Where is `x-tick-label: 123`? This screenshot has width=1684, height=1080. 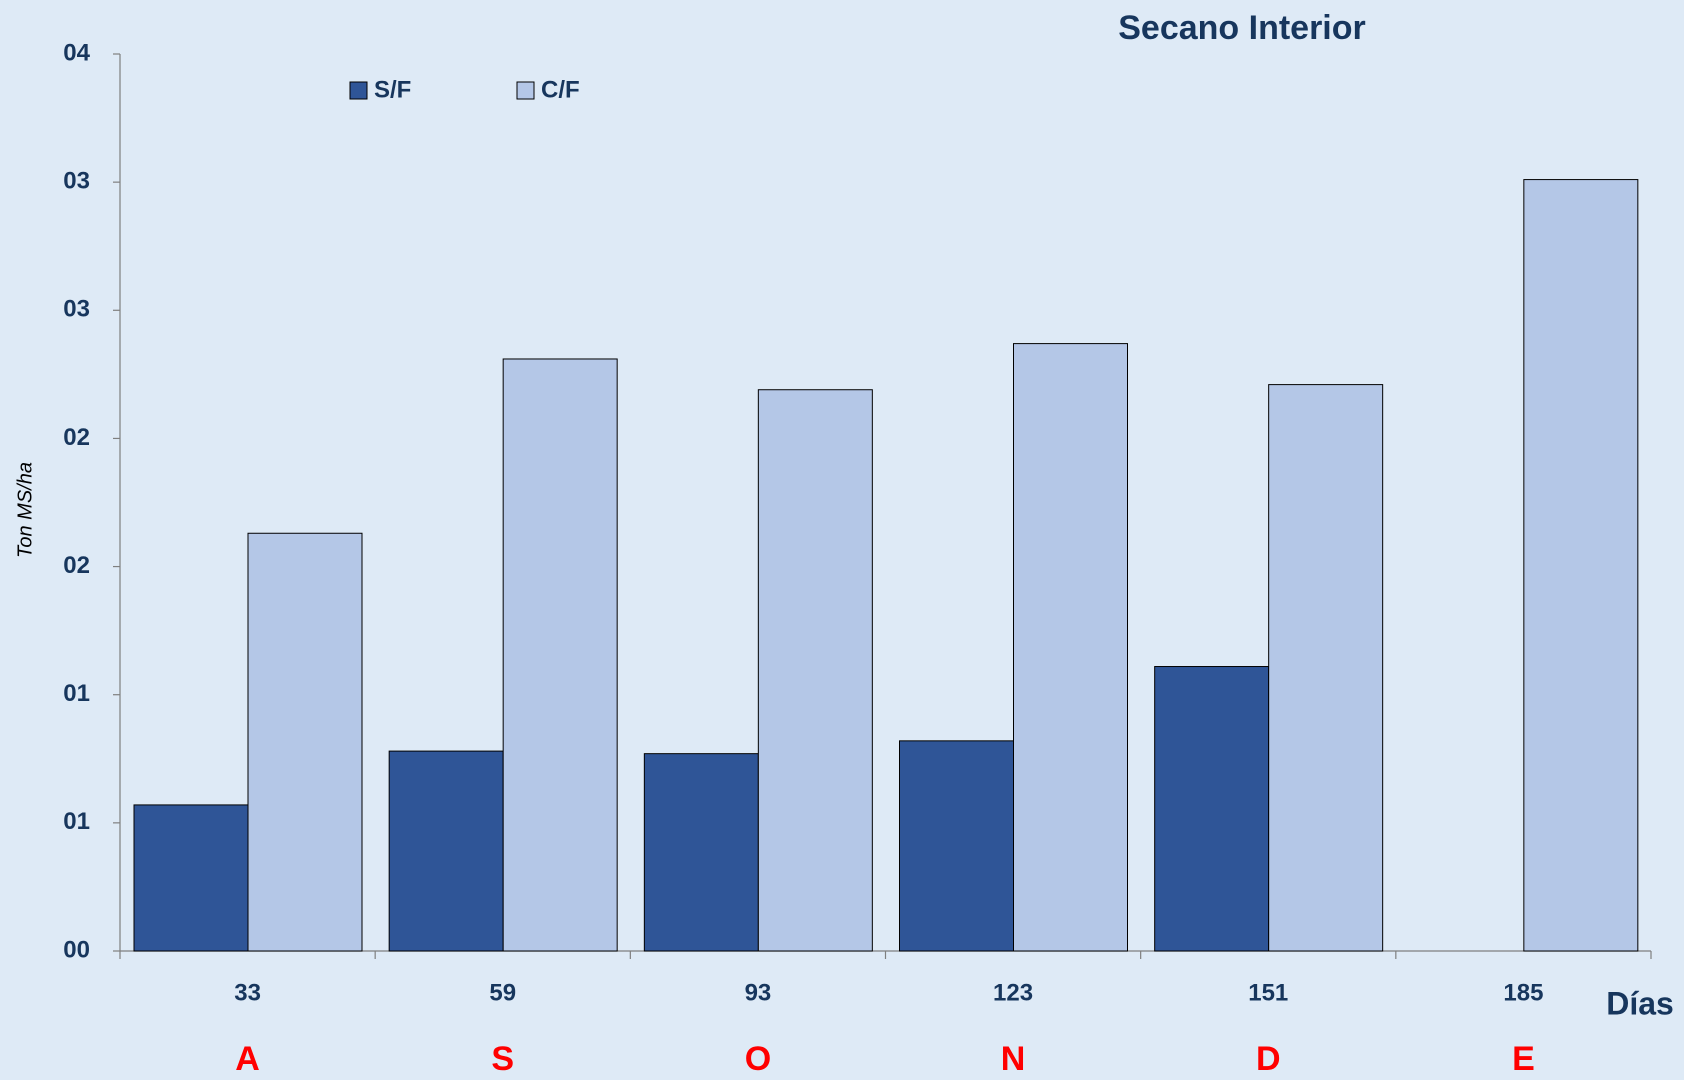 x-tick-label: 123 is located at coordinates (1013, 992).